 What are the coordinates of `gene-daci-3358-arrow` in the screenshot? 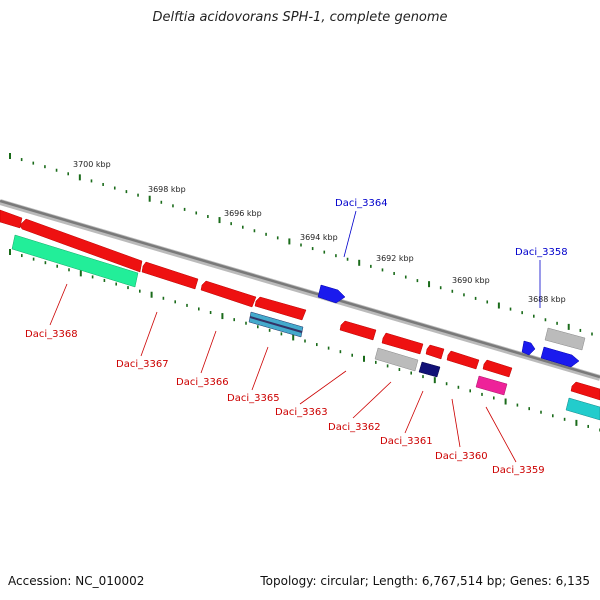 It's located at (528, 348).